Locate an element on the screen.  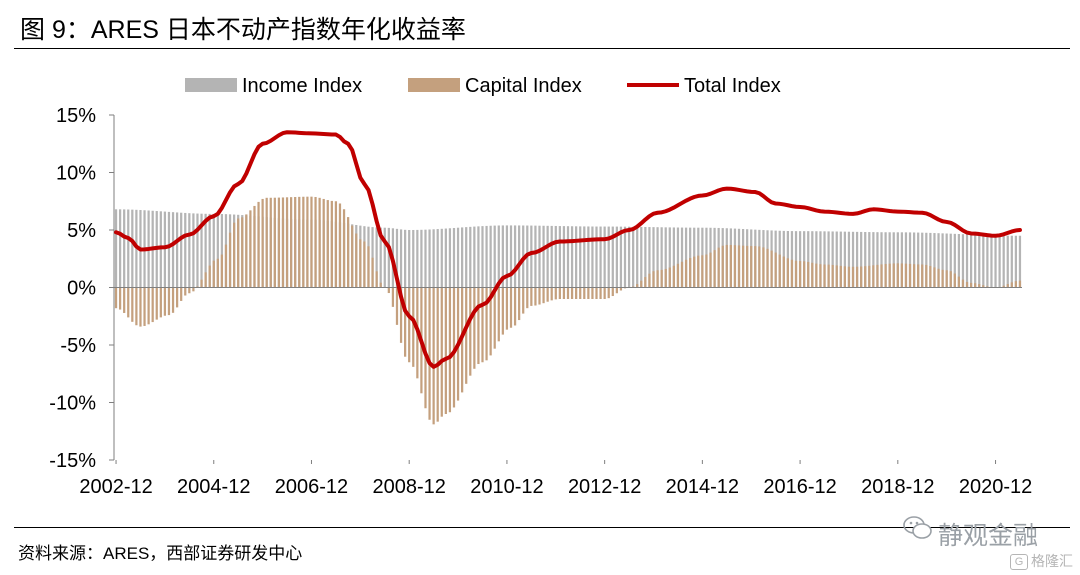
y-tick-label: -5% is located at coordinates (78, 346).